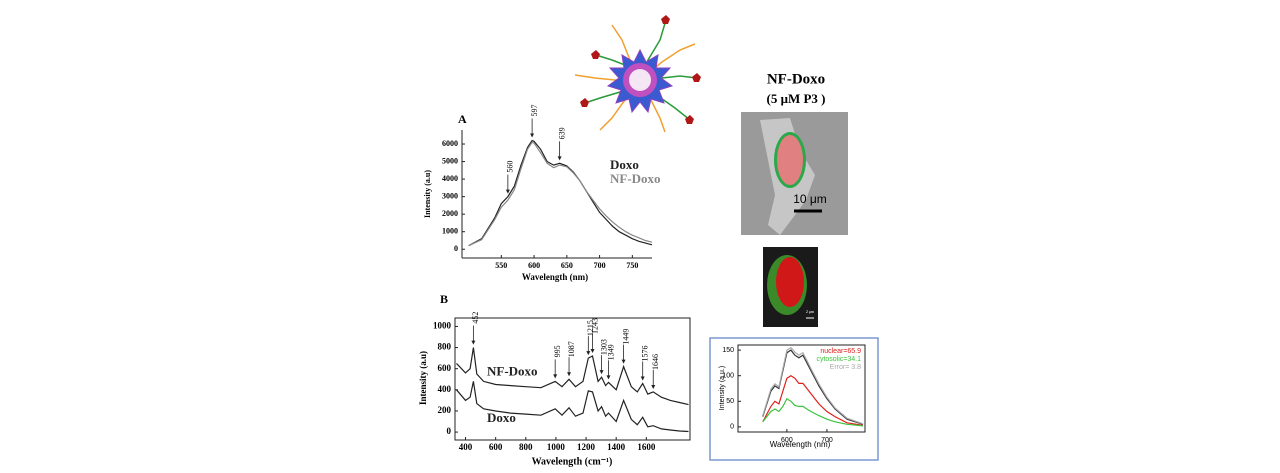 The width and height of the screenshot is (1280, 473). I want to click on y-tick-label: 600, so click(445, 368).